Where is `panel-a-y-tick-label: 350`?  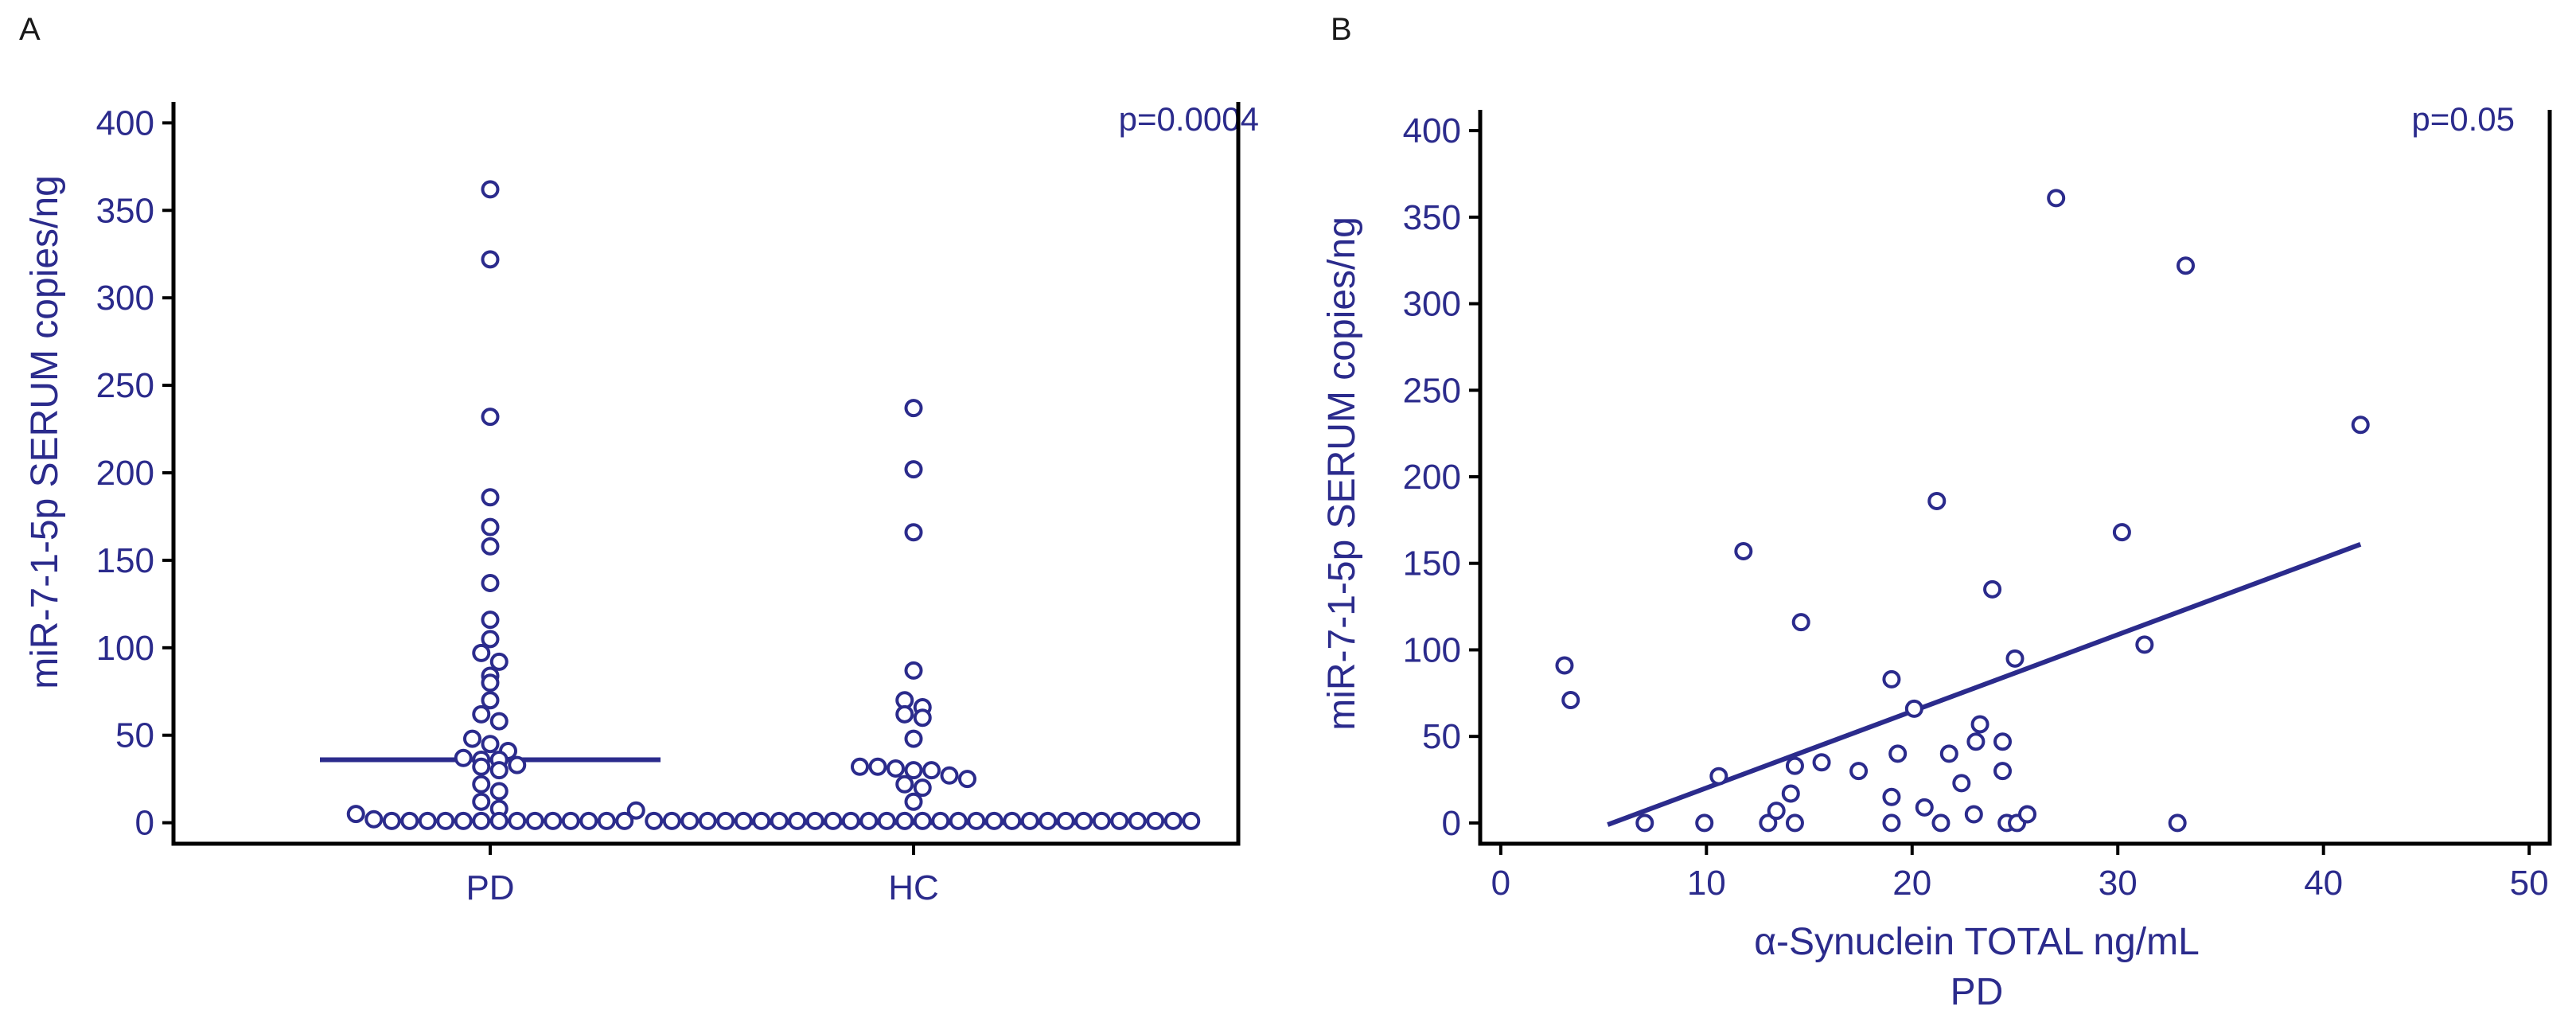
panel-a-y-tick-label: 350 is located at coordinates (125, 210).